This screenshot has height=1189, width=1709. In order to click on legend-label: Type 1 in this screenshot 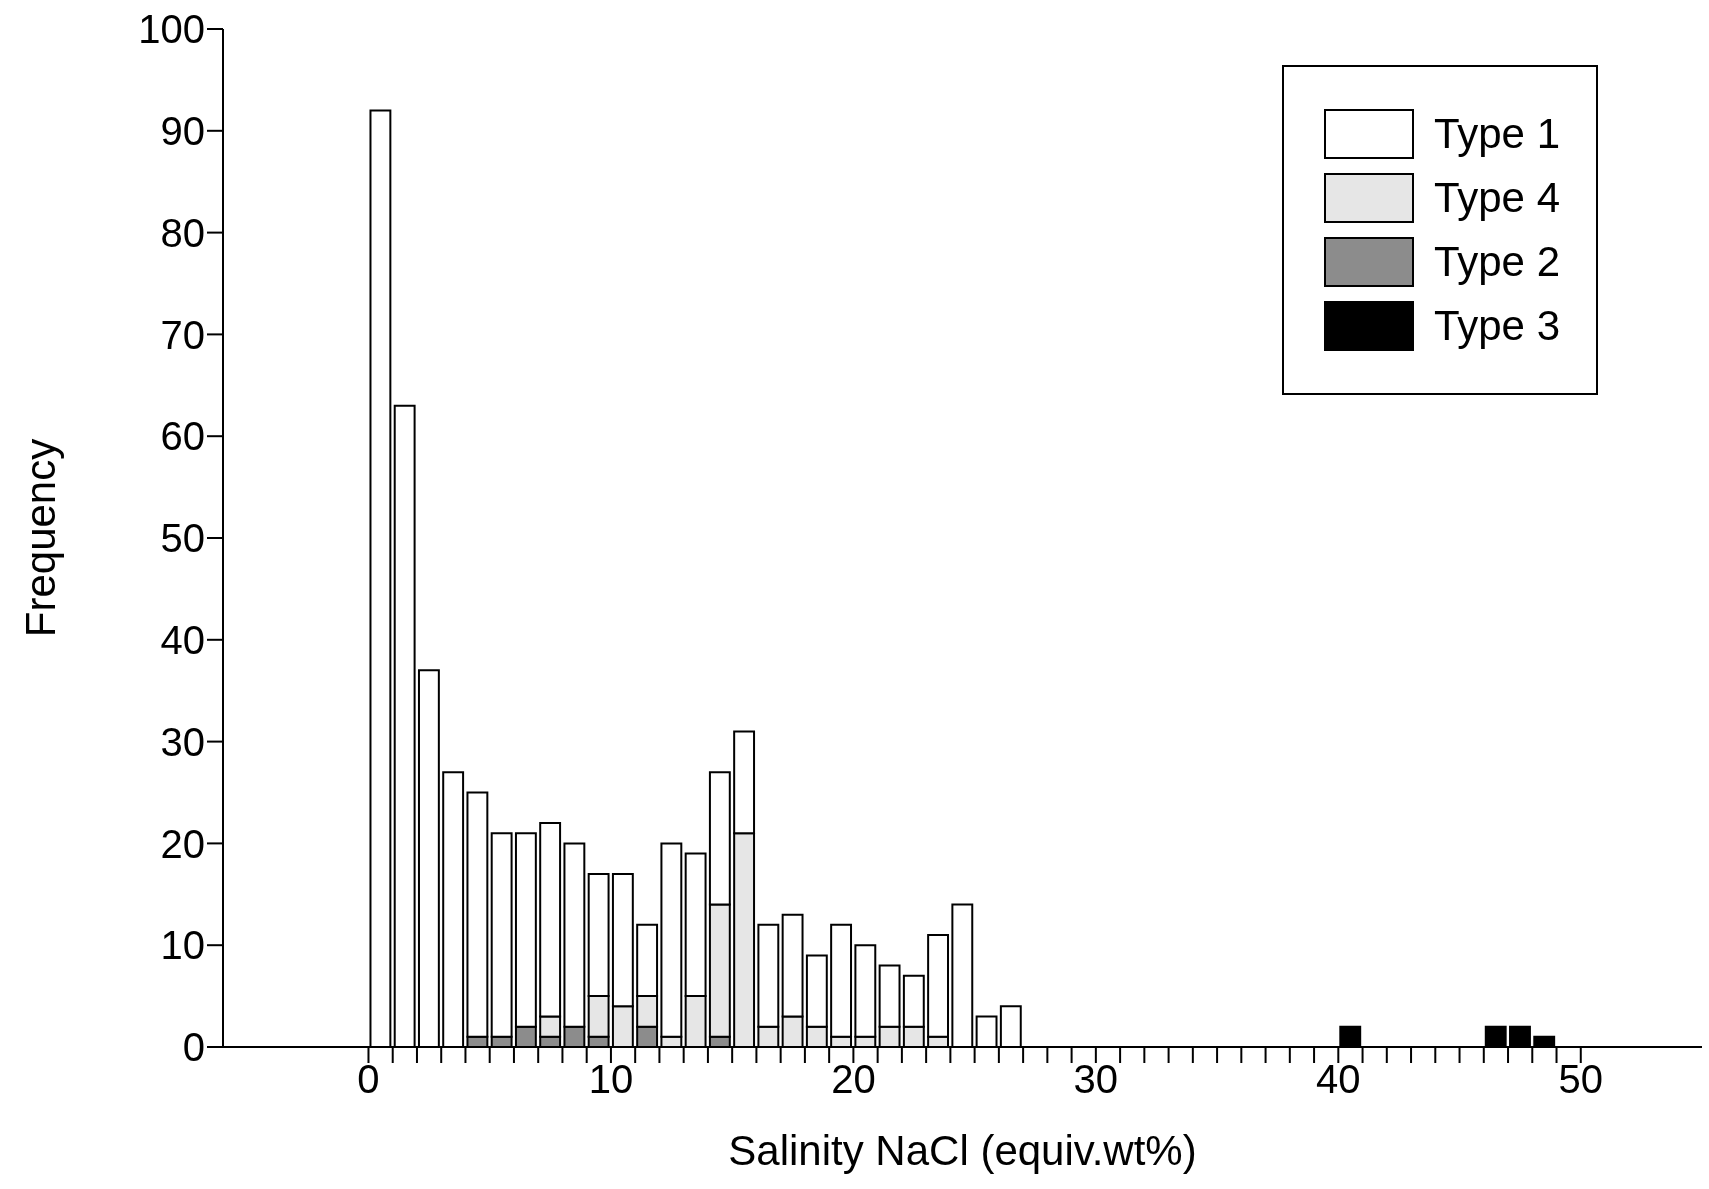, I will do `click(1496, 134)`.